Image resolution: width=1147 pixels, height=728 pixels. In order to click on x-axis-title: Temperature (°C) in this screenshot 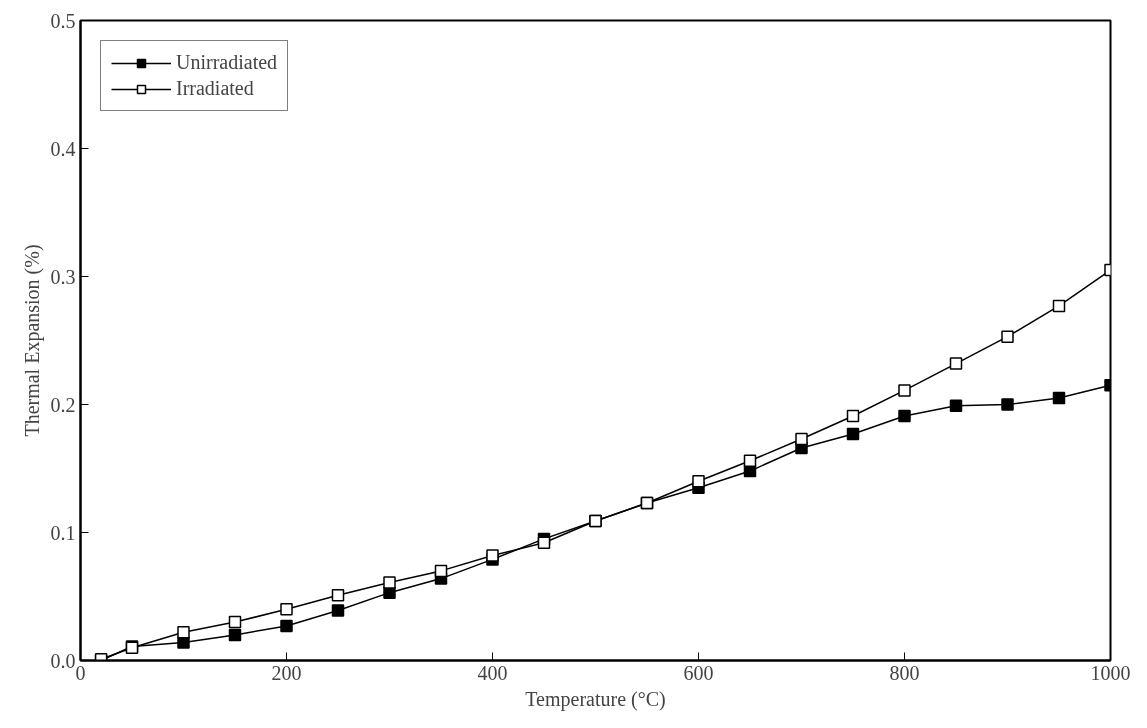, I will do `click(595, 699)`.